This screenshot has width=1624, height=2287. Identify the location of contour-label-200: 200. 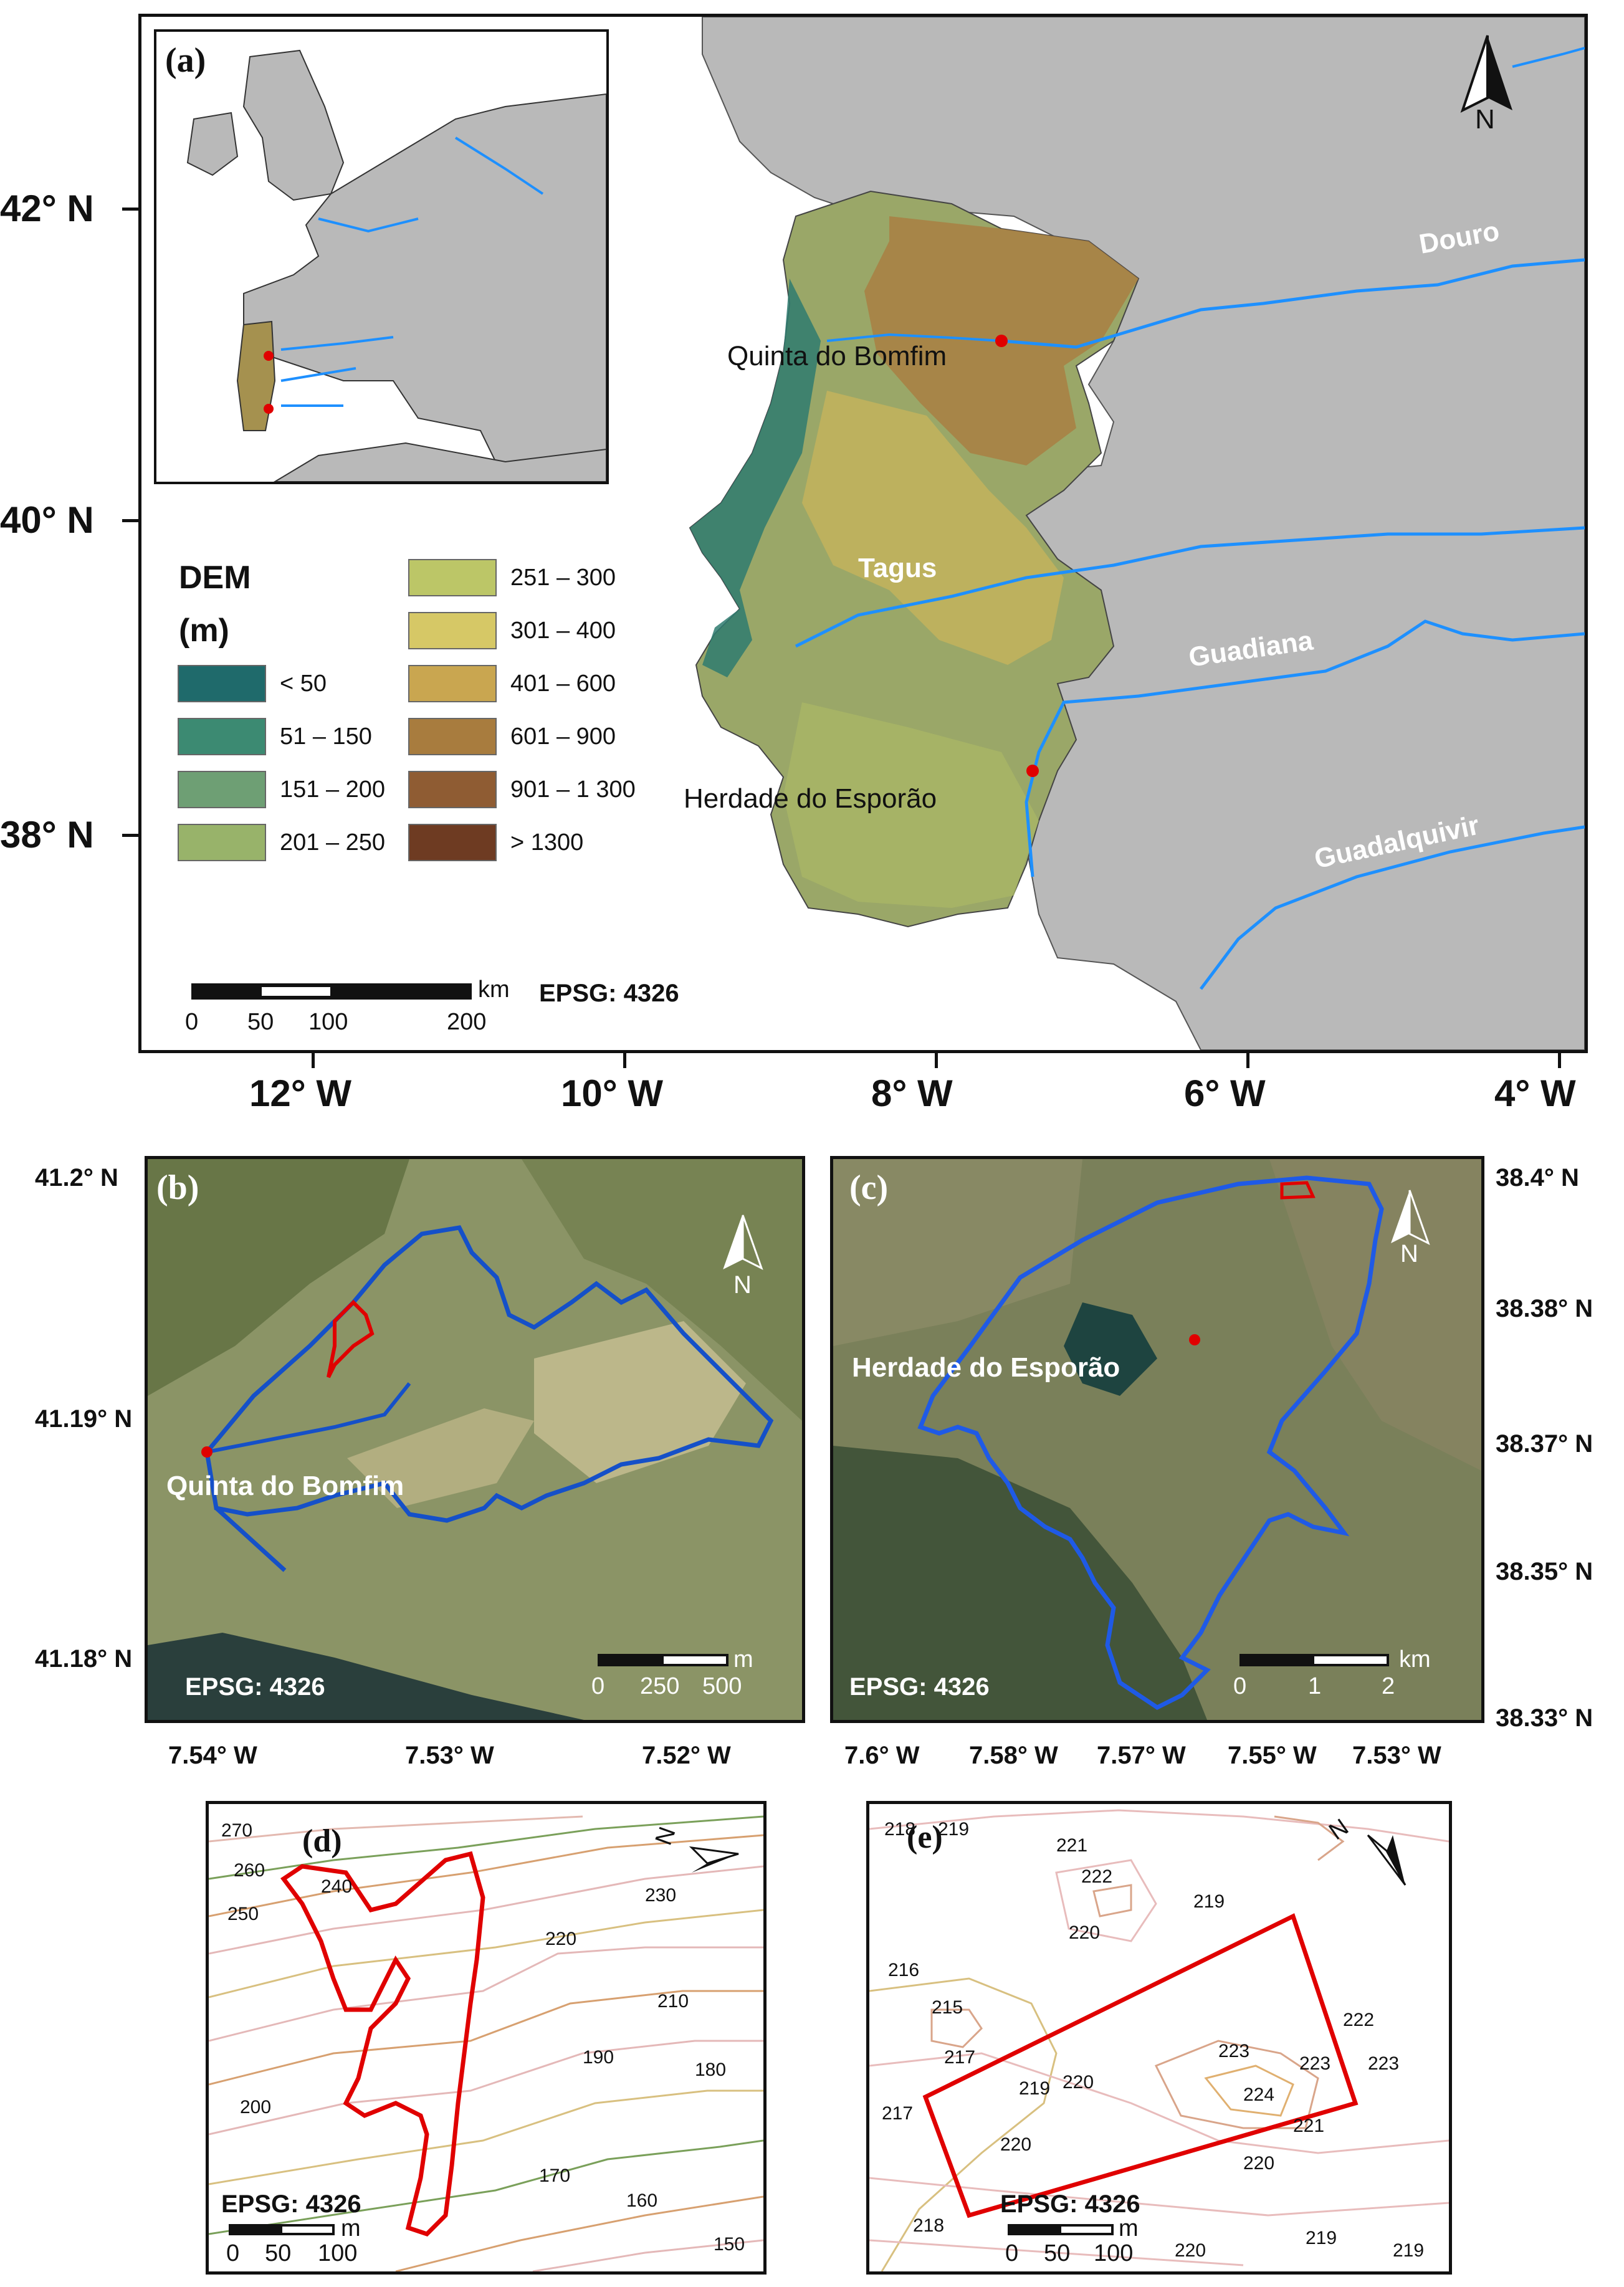
(256, 2107).